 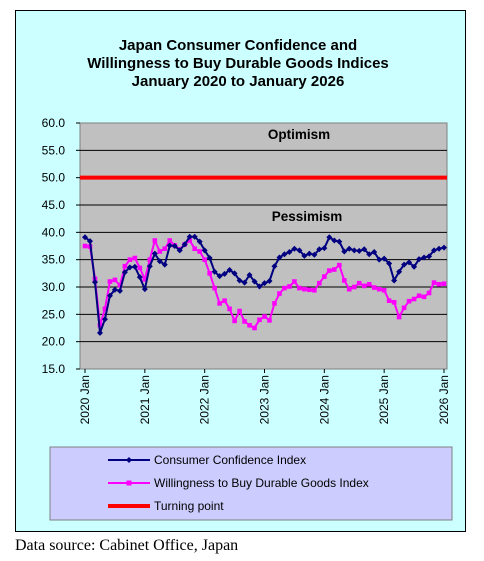 What do you see at coordinates (54, 369) in the screenshot?
I see `y-tick-label: 15.0` at bounding box center [54, 369].